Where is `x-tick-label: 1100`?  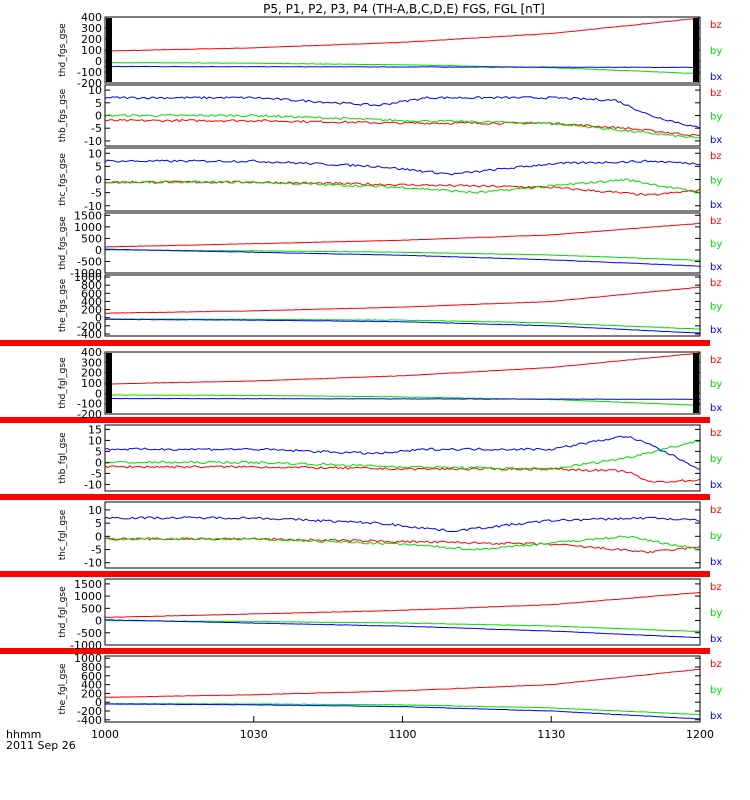 x-tick-label: 1100 is located at coordinates (403, 734).